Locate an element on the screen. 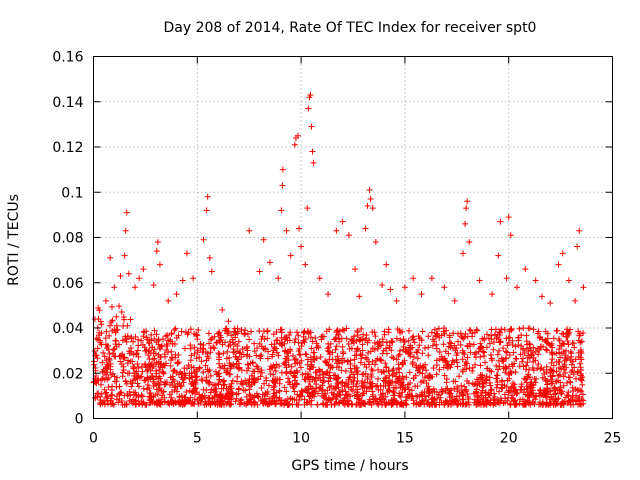 This screenshot has width=640, height=480. y-tick-label: 0 is located at coordinates (79, 420).